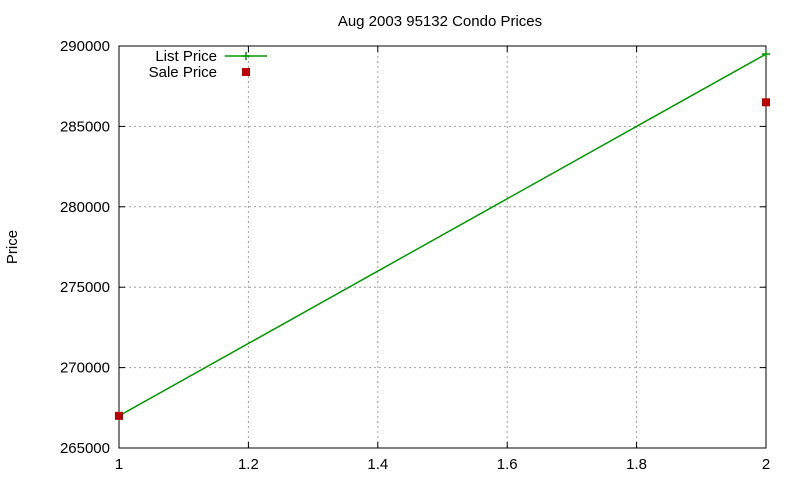 The height and width of the screenshot is (480, 800). I want to click on legend-entry-list-price: List Price, so click(211, 56).